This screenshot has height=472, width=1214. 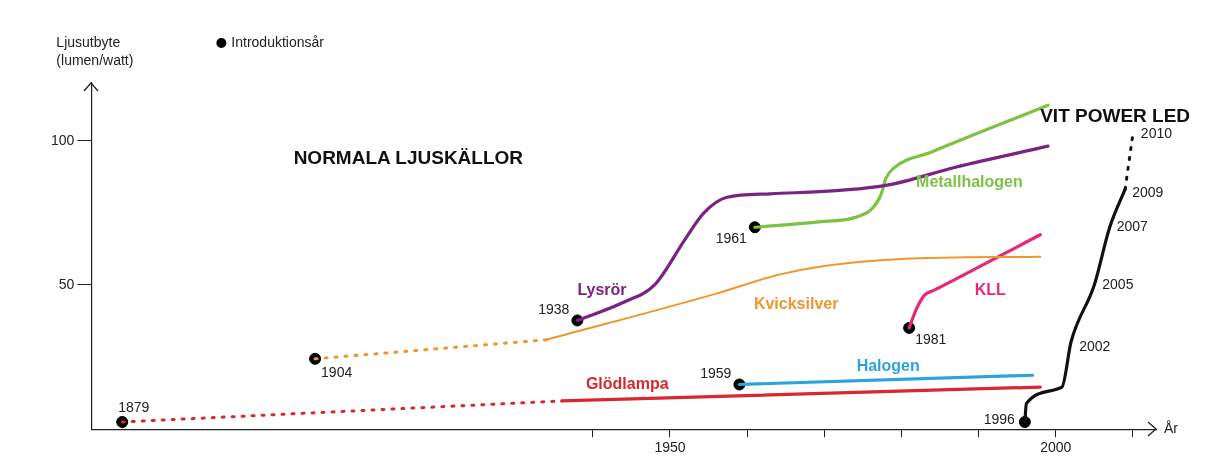 What do you see at coordinates (731, 238) in the screenshot?
I see `annotation: 1961` at bounding box center [731, 238].